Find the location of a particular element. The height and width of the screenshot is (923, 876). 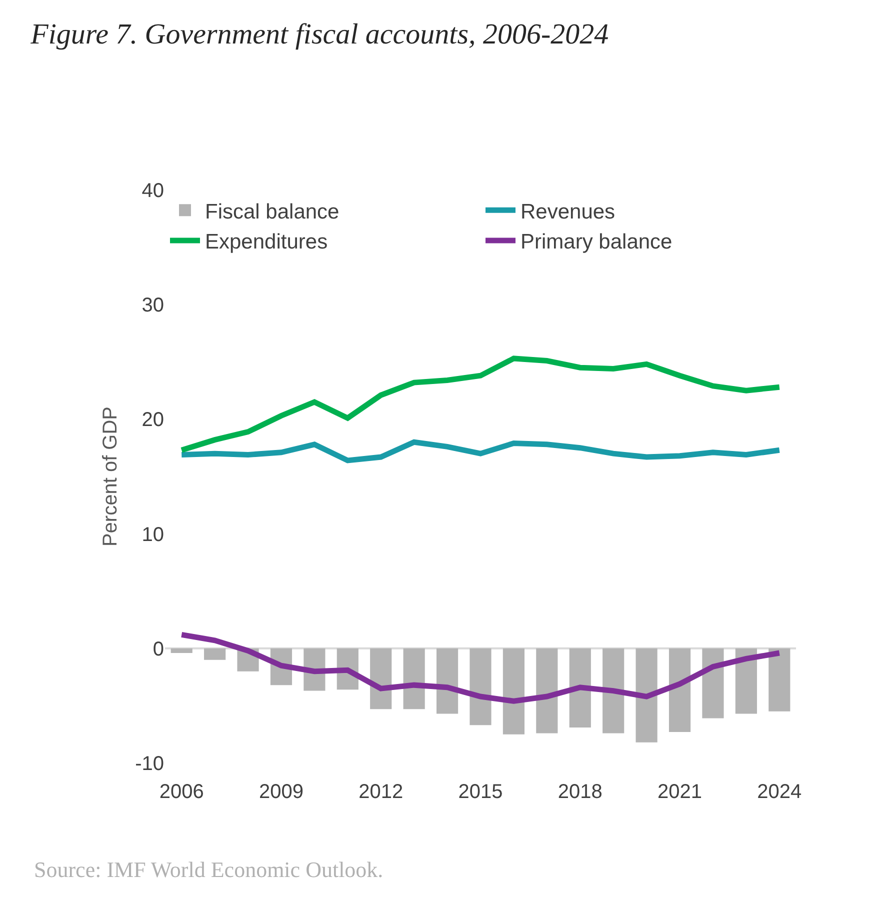

legend-label: Fiscal balance is located at coordinates (272, 212).